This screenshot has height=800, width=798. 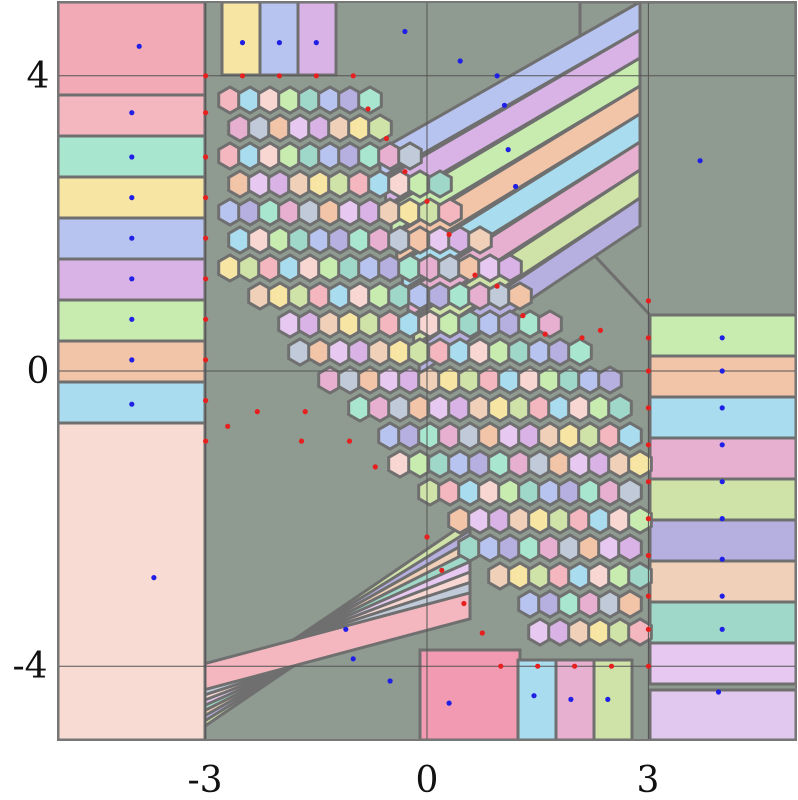 What do you see at coordinates (38, 76) in the screenshot?
I see `y-tick-label: 4` at bounding box center [38, 76].